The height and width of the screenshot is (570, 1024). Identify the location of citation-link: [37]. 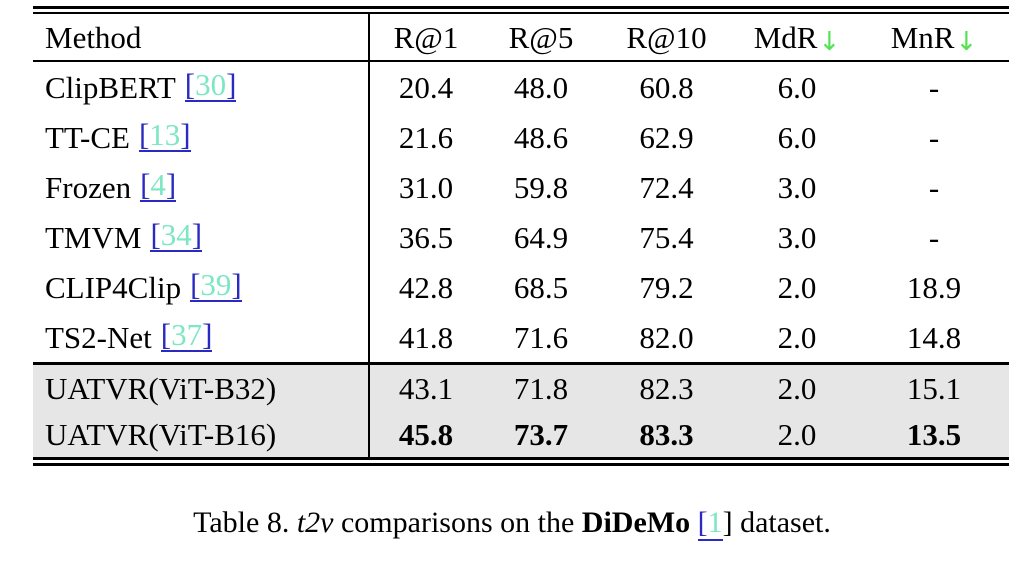
(186, 336).